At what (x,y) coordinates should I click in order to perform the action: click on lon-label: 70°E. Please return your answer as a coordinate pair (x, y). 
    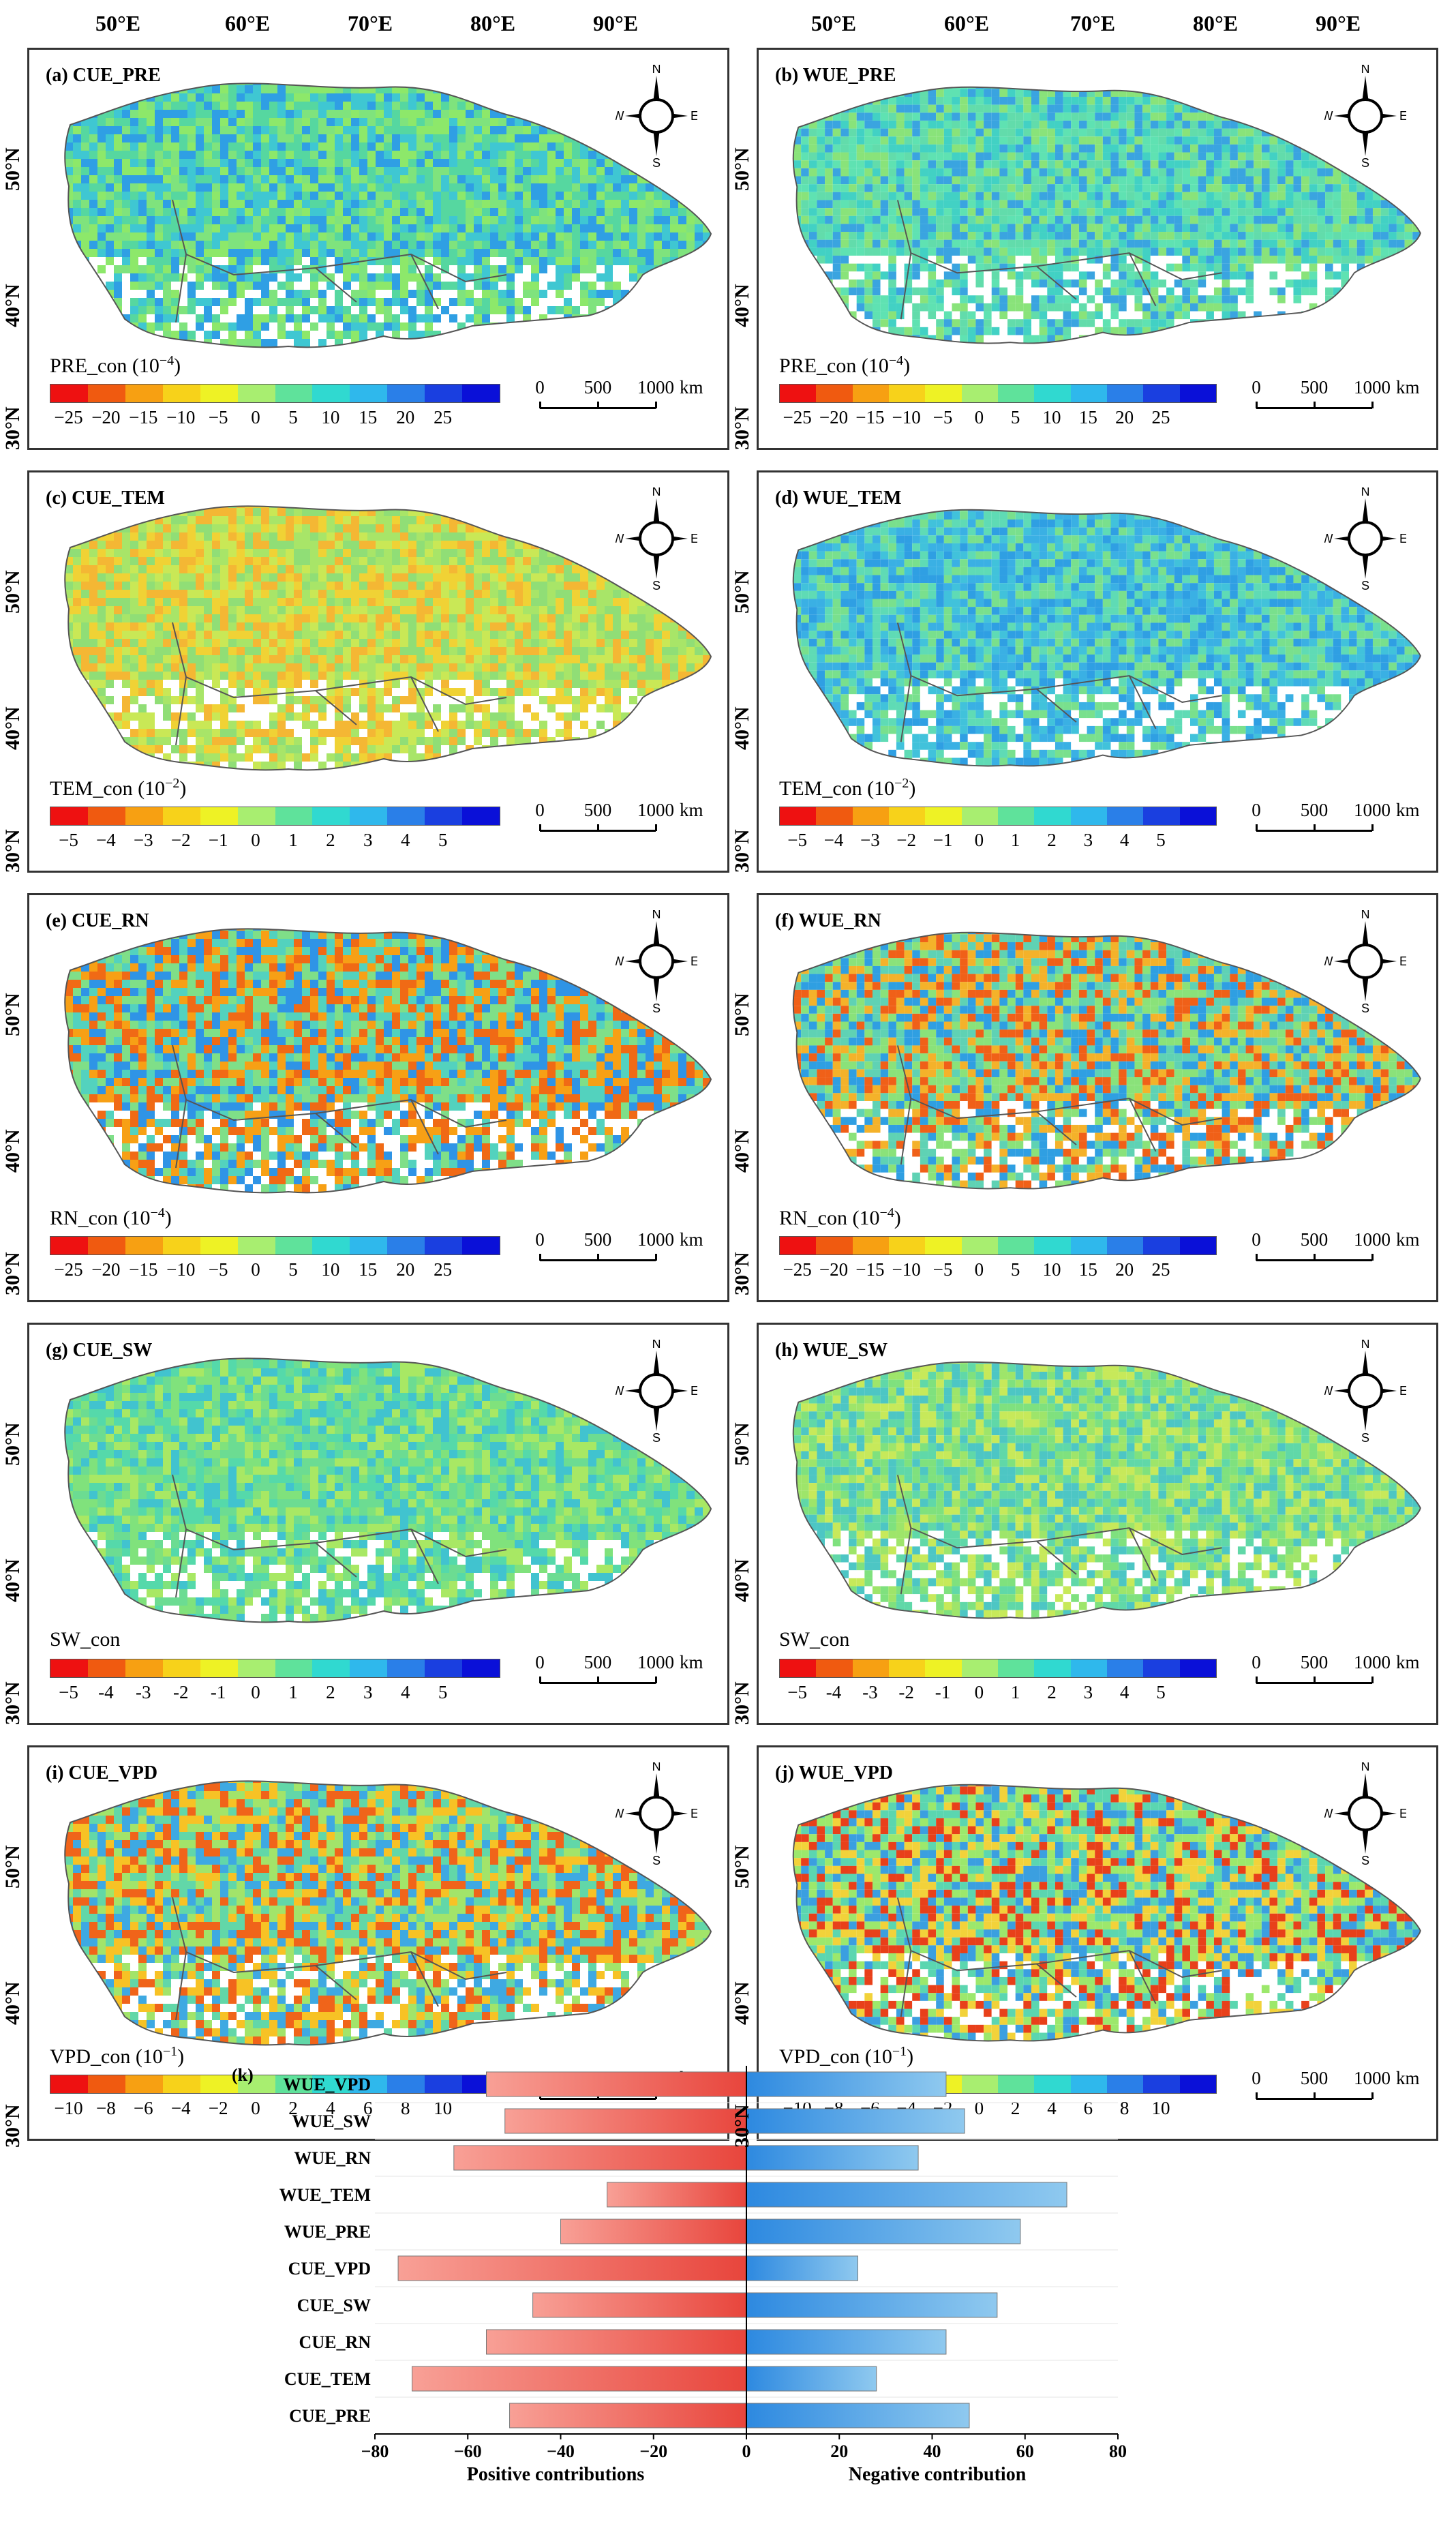
    Looking at the image, I should click on (370, 23).